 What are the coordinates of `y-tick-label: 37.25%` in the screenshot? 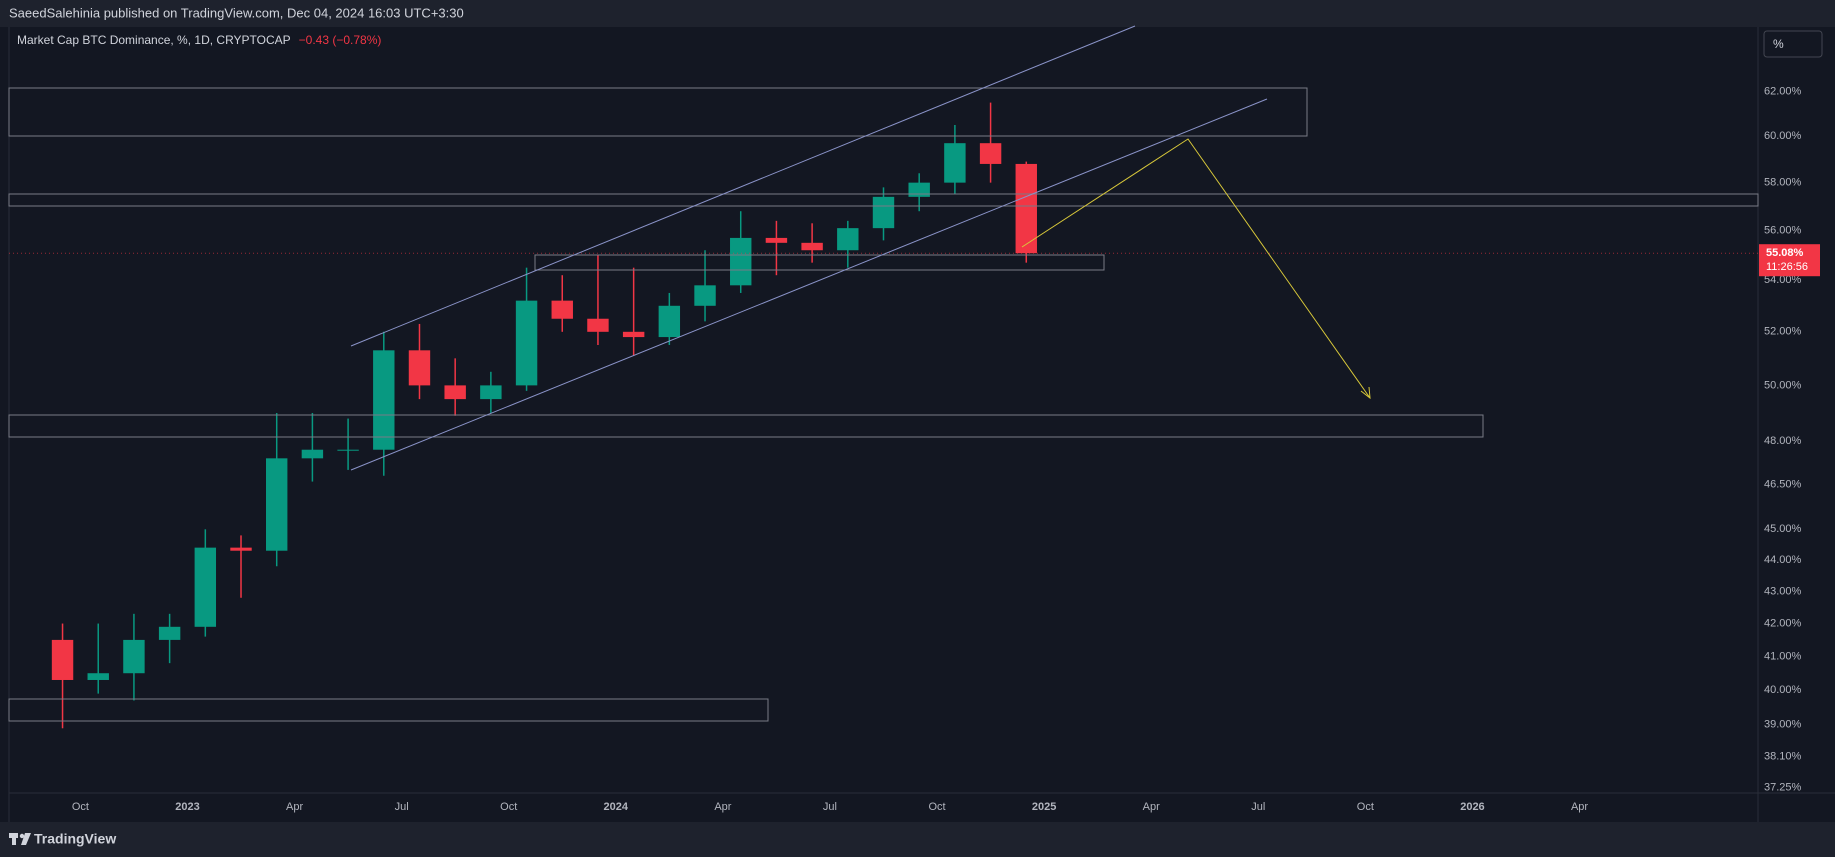 It's located at (1783, 787).